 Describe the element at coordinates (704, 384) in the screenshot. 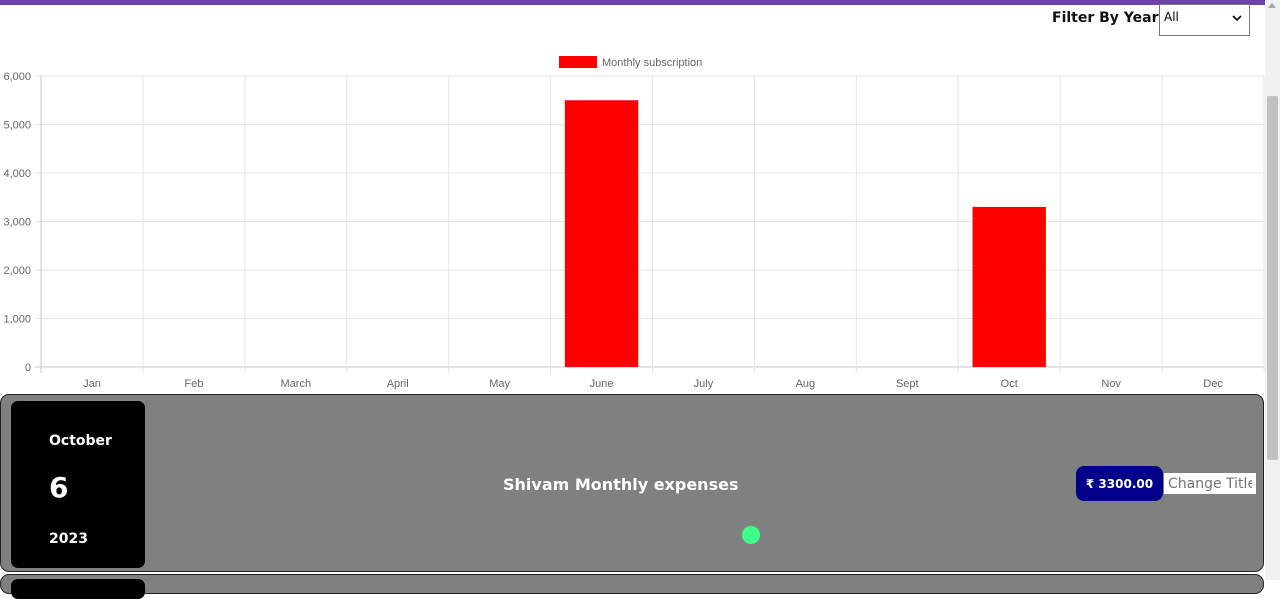

I see `x-tick-label: July` at that location.